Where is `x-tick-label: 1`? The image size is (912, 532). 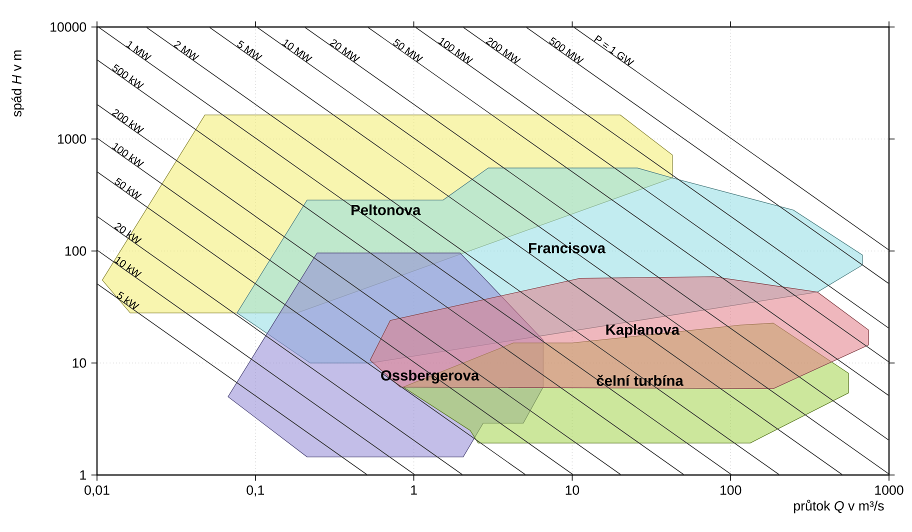 x-tick-label: 1 is located at coordinates (414, 490).